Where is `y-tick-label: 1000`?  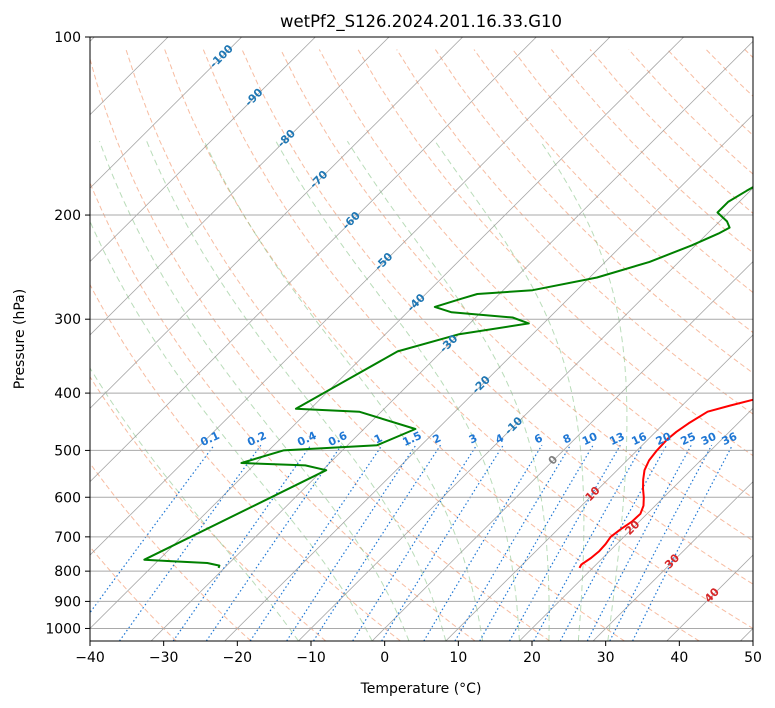 y-tick-label: 1000 is located at coordinates (63, 629).